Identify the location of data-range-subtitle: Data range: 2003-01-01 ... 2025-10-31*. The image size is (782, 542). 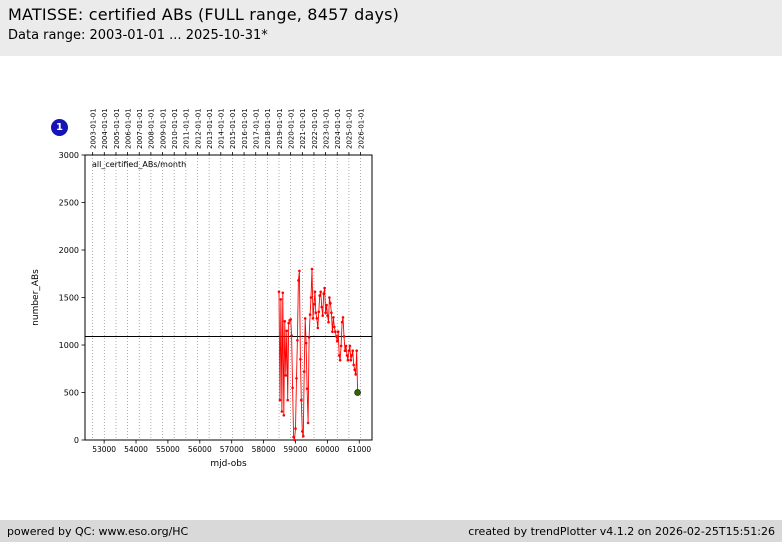
(138, 35).